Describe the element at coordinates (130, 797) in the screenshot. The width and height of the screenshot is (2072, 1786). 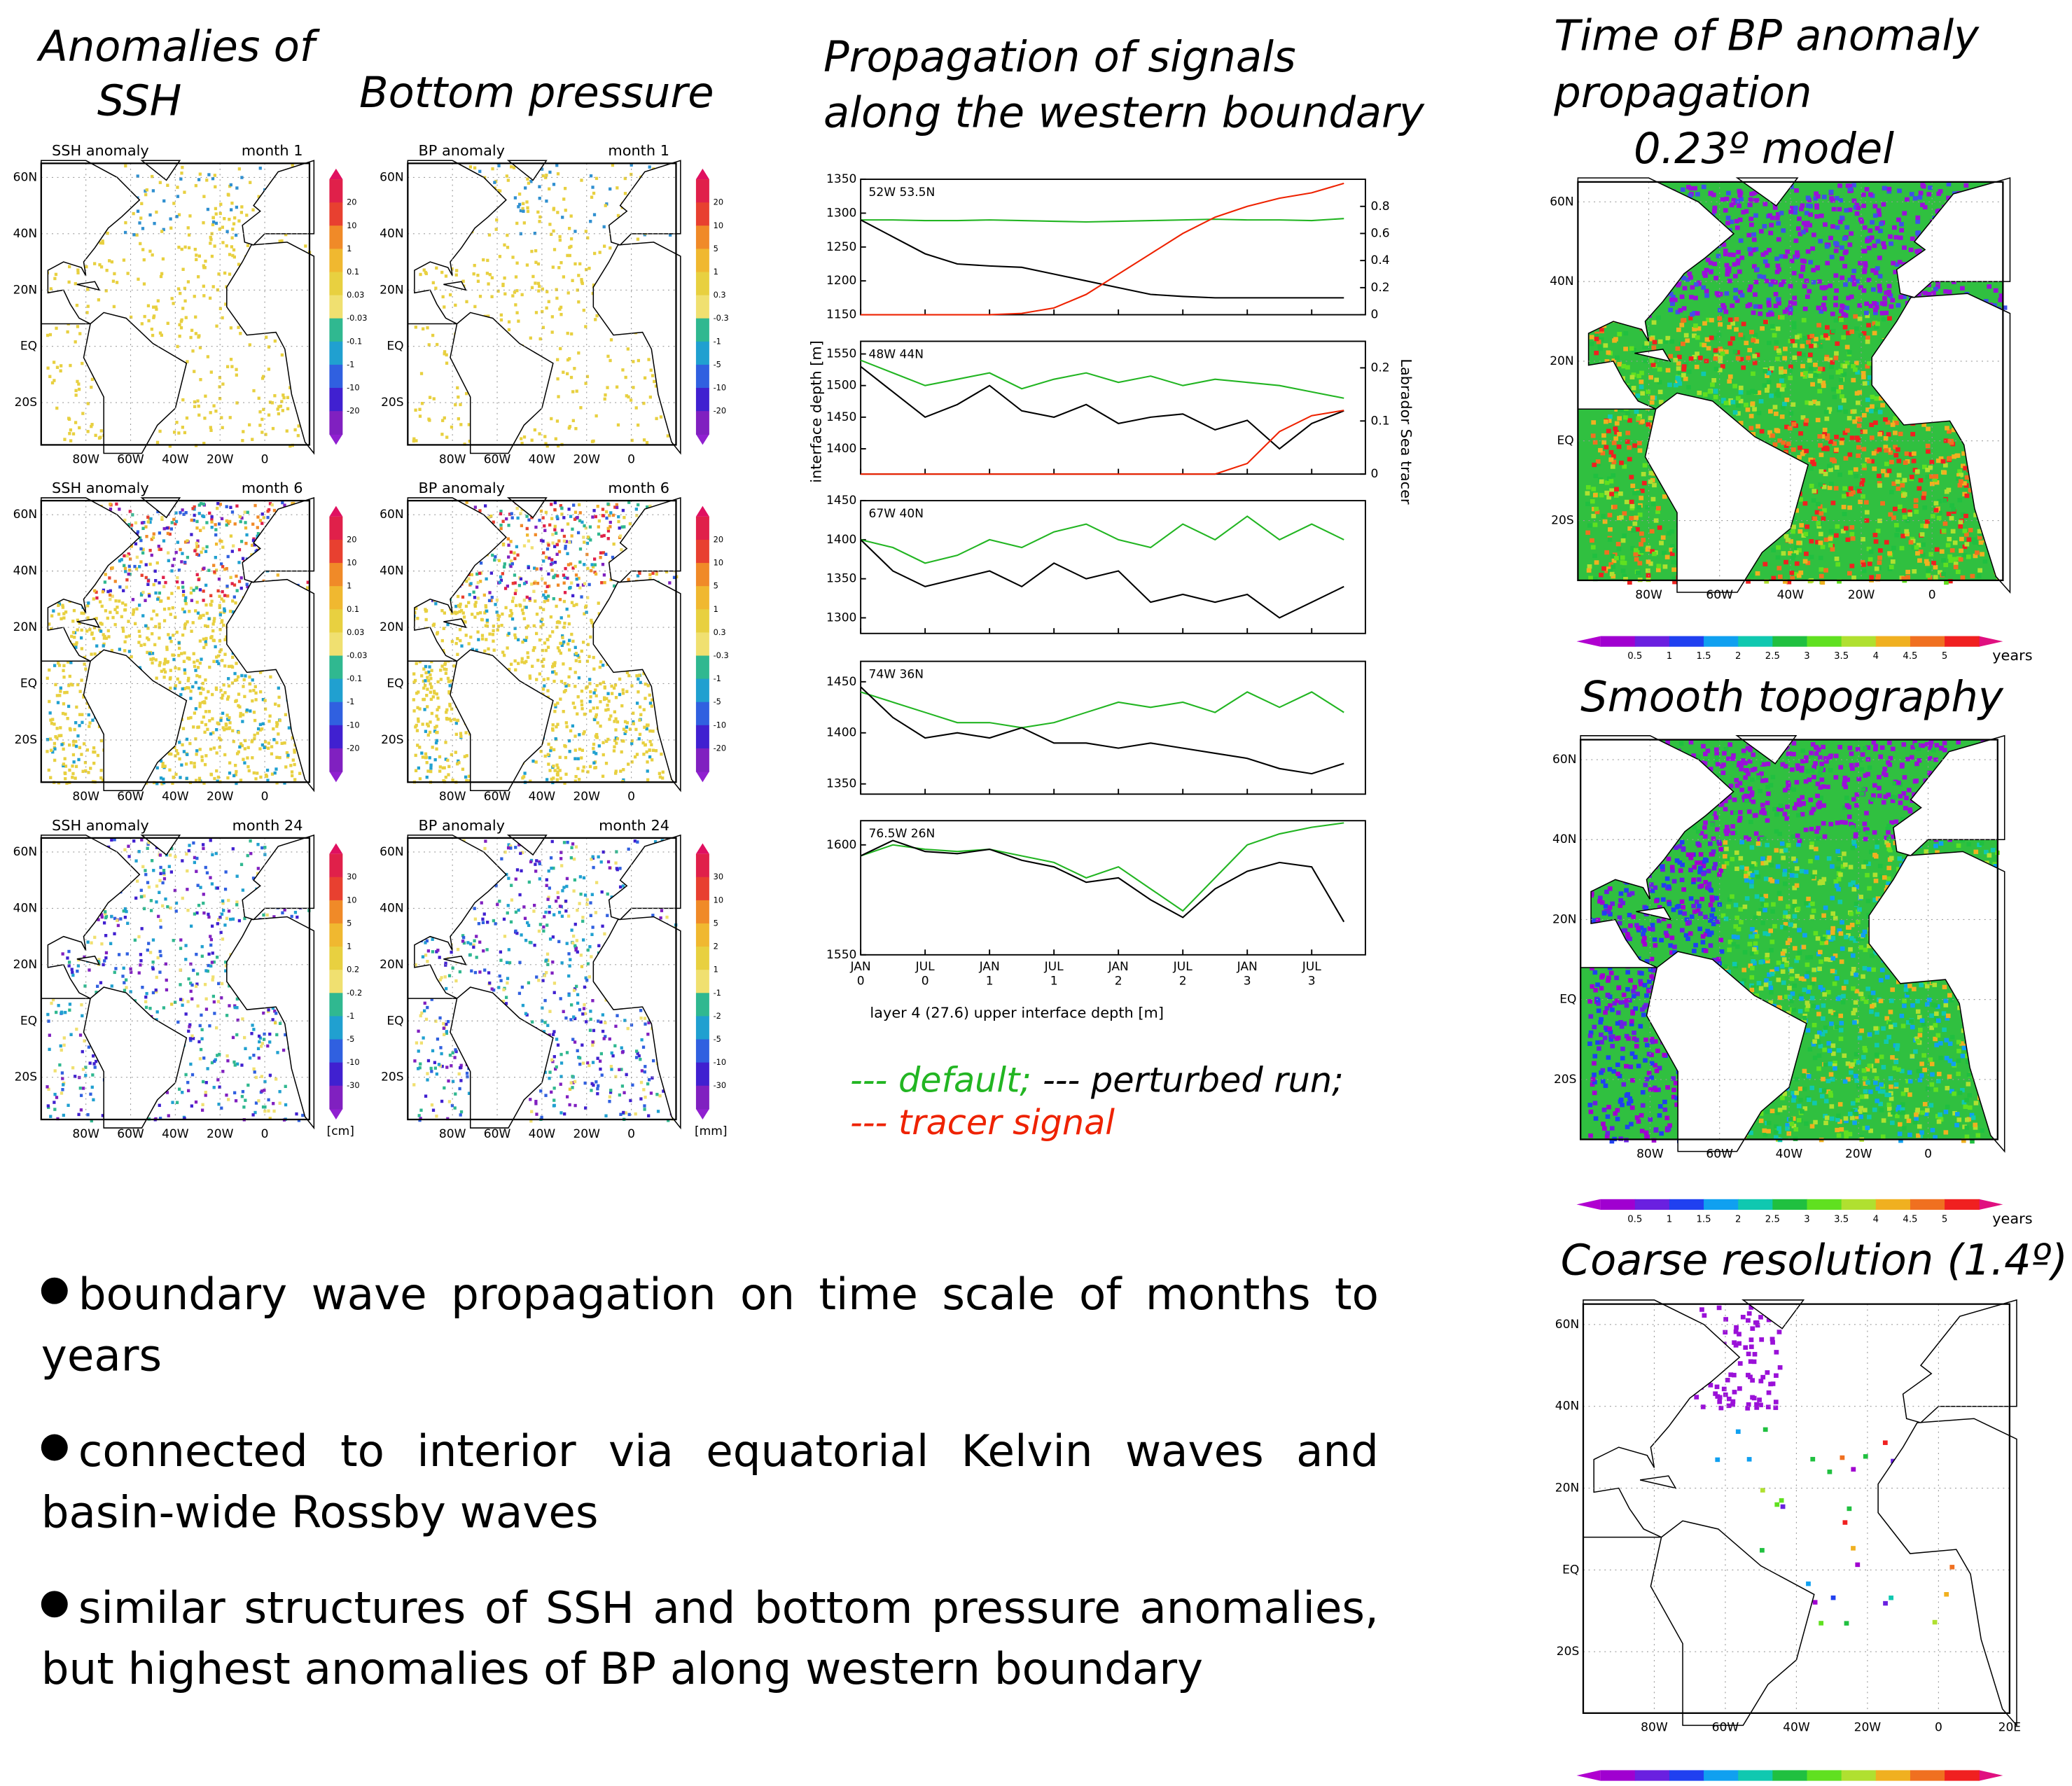
I see `lon-label: 60W` at that location.